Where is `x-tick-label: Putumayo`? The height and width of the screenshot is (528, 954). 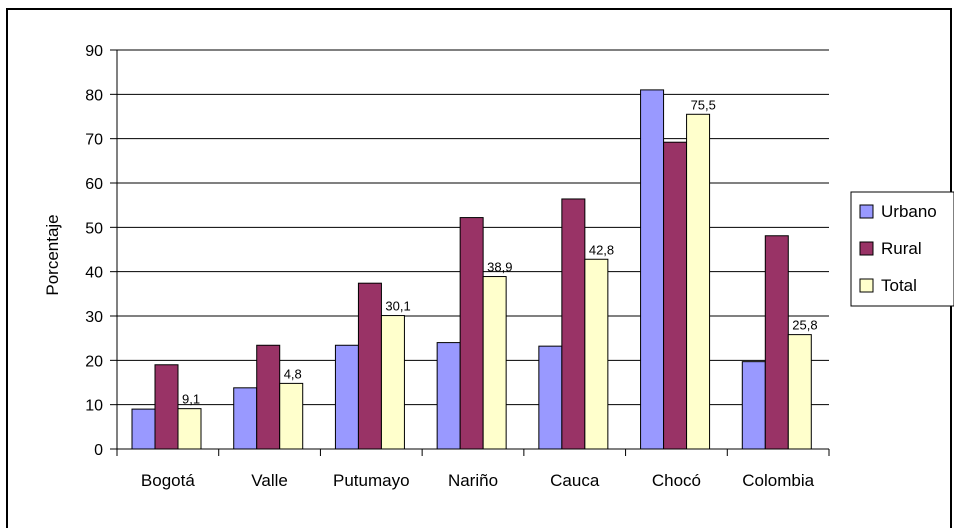
x-tick-label: Putumayo is located at coordinates (371, 480).